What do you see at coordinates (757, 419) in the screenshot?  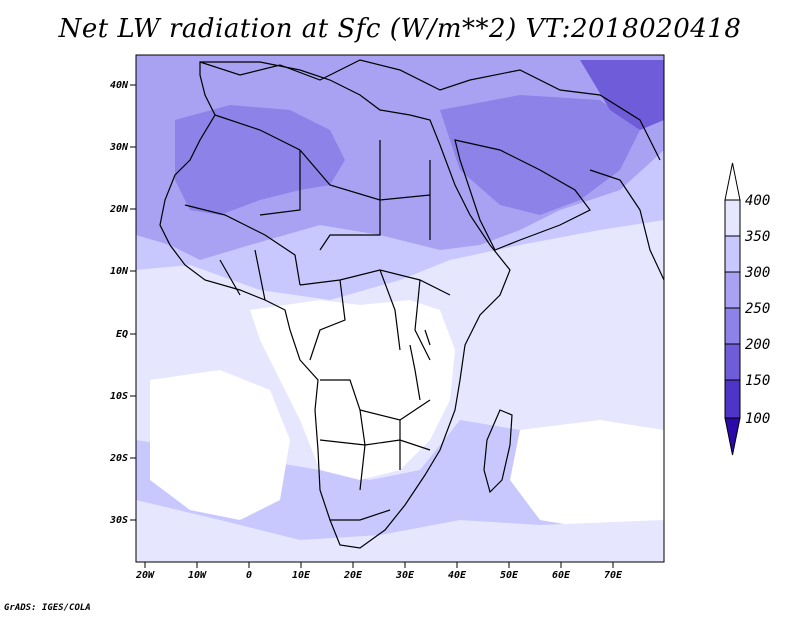 I see `colorbar-label-100: 100` at bounding box center [757, 419].